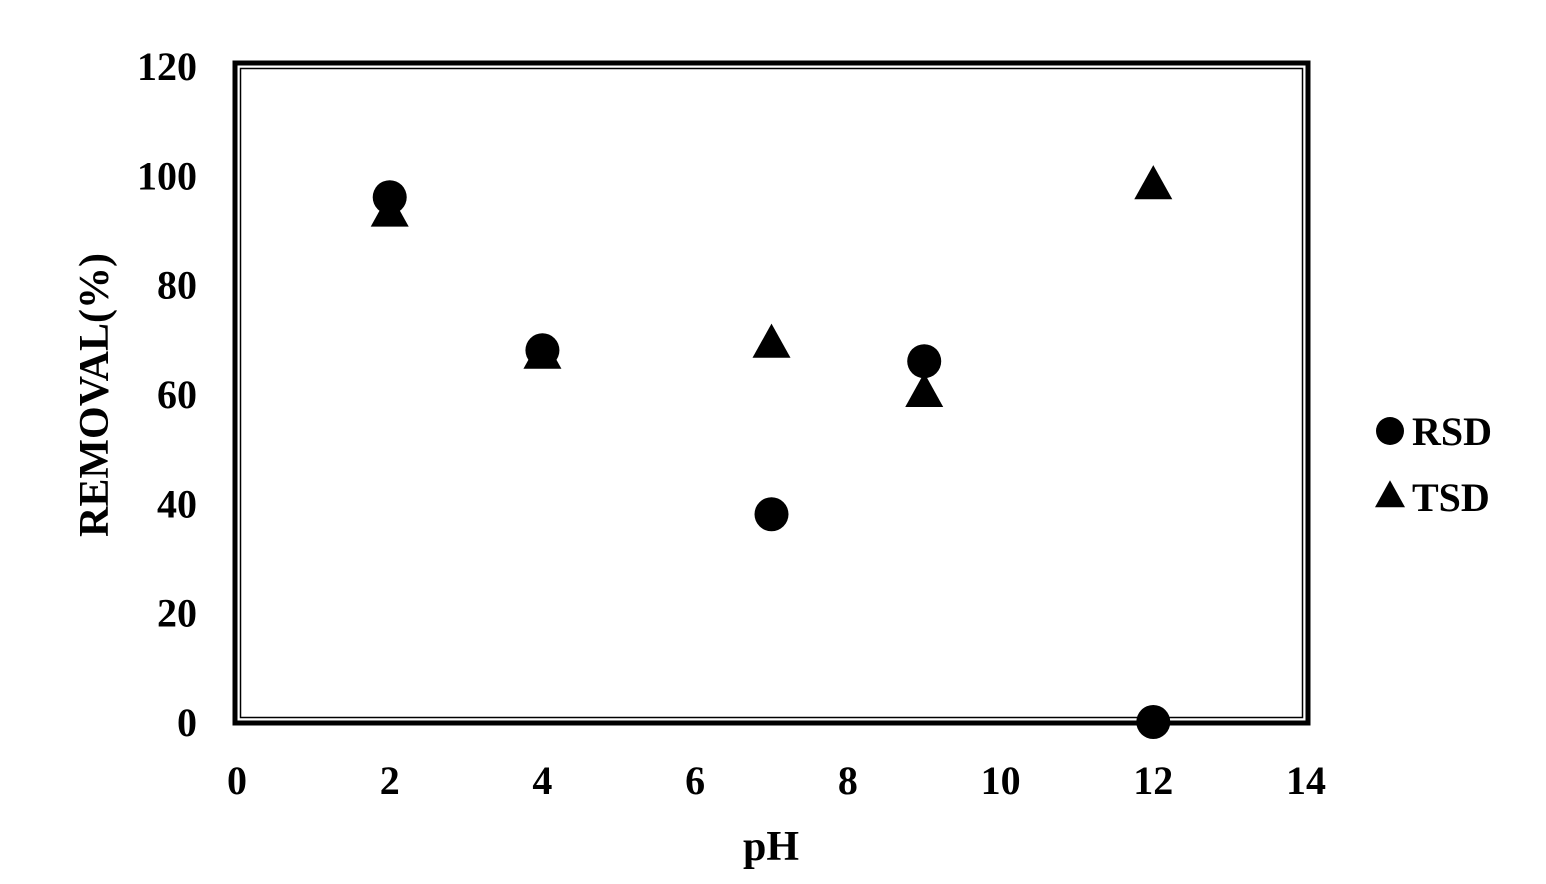  Describe the element at coordinates (187, 722) in the screenshot. I see `y-tick-label: 0` at that location.